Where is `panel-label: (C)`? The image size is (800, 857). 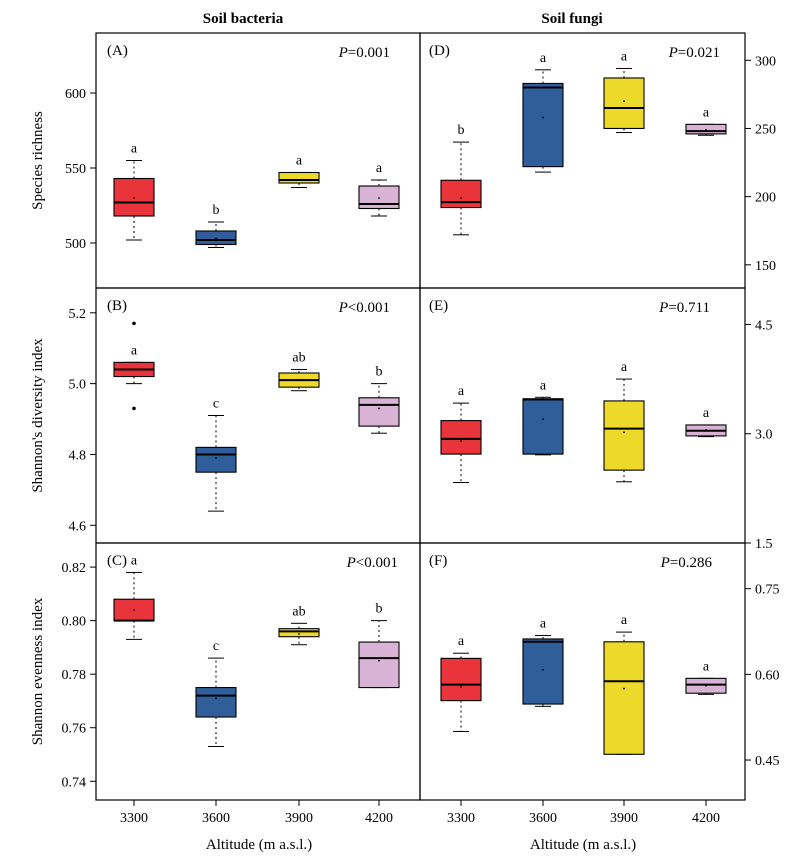
panel-label: (C) is located at coordinates (117, 561).